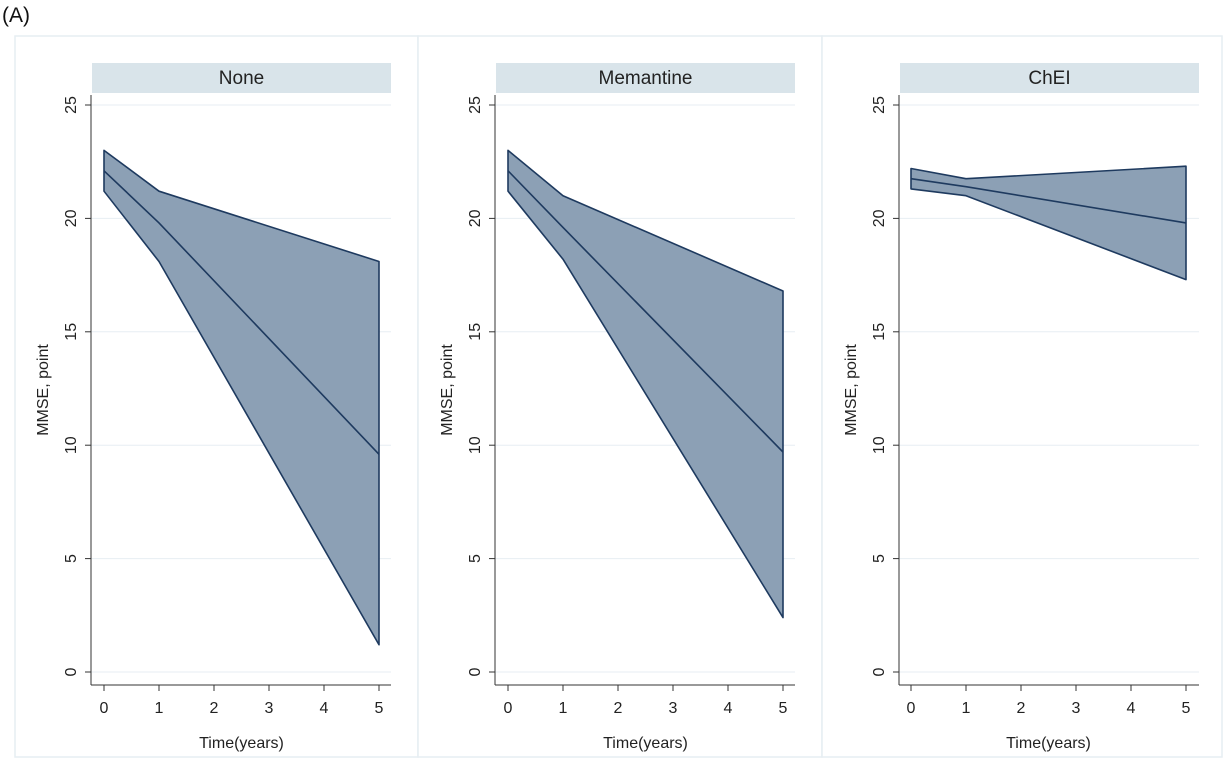 The height and width of the screenshot is (762, 1228). I want to click on panel-title: ChEI, so click(1049, 78).